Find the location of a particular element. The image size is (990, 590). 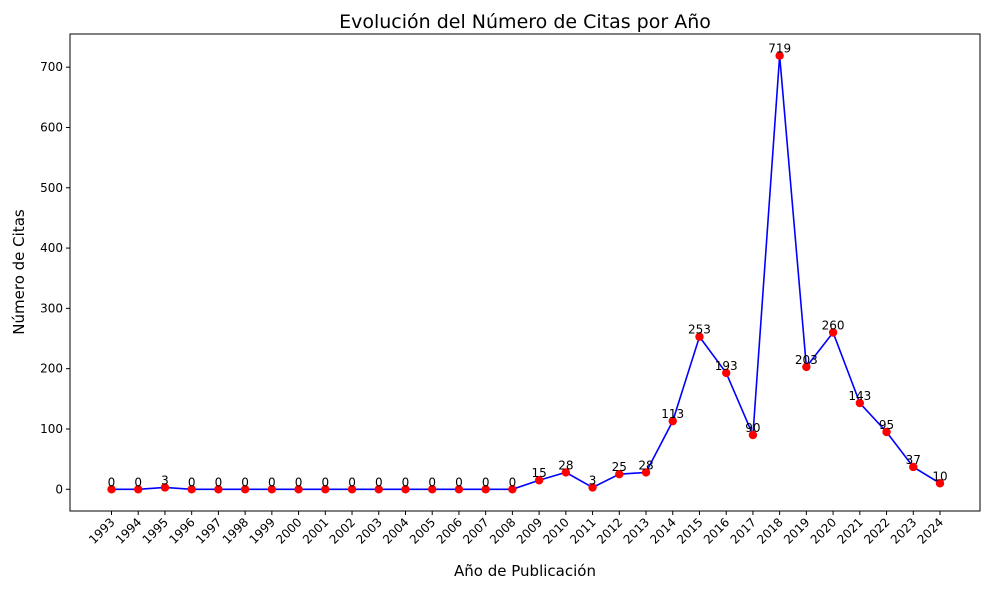

x-tick-label: 2001 is located at coordinates (315, 530).